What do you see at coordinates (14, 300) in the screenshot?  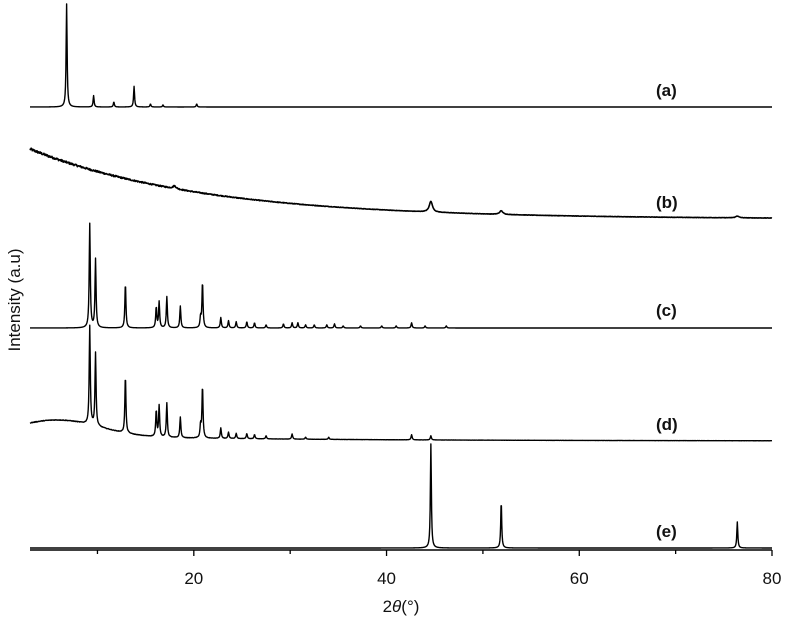 I see `y-axis-title: Intensity (a.u)` at bounding box center [14, 300].